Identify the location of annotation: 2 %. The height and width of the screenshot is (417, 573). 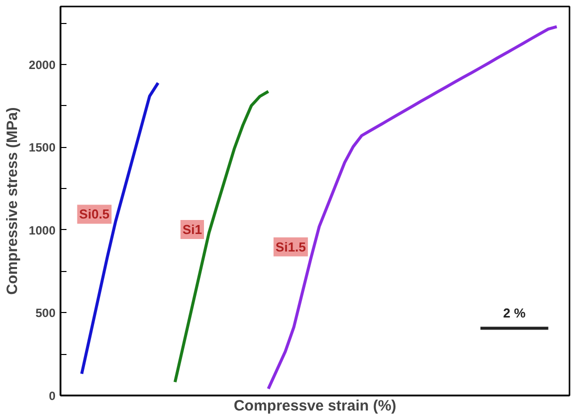
(514, 312).